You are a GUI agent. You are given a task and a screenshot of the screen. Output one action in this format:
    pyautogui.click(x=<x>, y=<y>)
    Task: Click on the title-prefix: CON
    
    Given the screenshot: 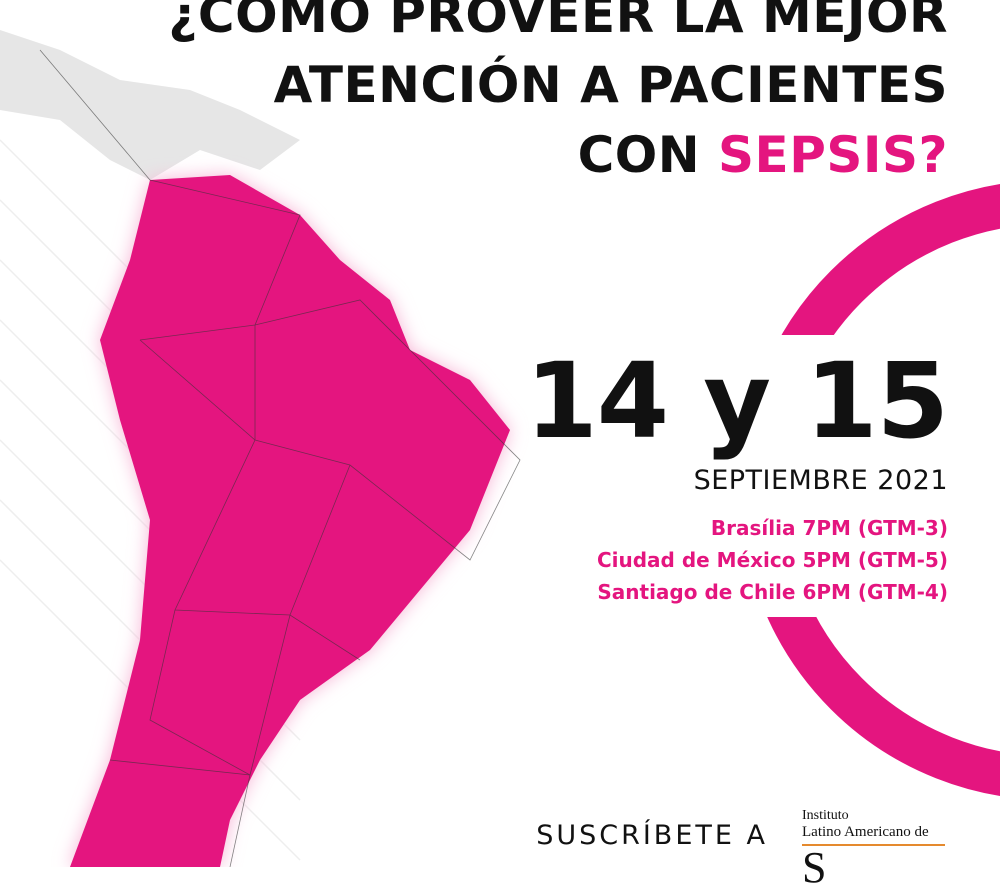 What is the action you would take?
    pyautogui.click(x=639, y=155)
    